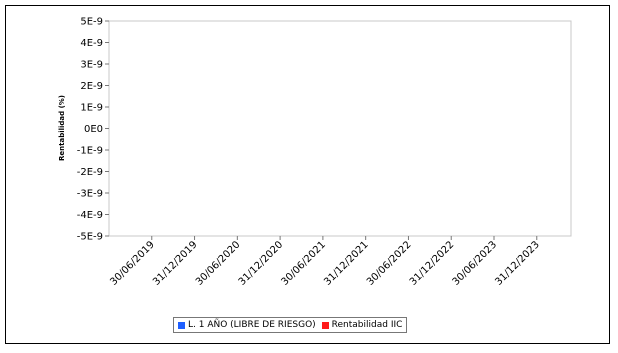 This screenshot has height=353, width=618. I want to click on y-tick-label: 4E-9, so click(91, 43).